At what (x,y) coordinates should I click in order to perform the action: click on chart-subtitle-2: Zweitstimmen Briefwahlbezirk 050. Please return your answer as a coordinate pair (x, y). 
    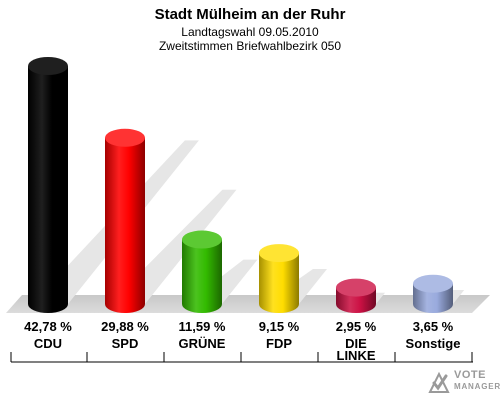
    Looking at the image, I should click on (250, 46).